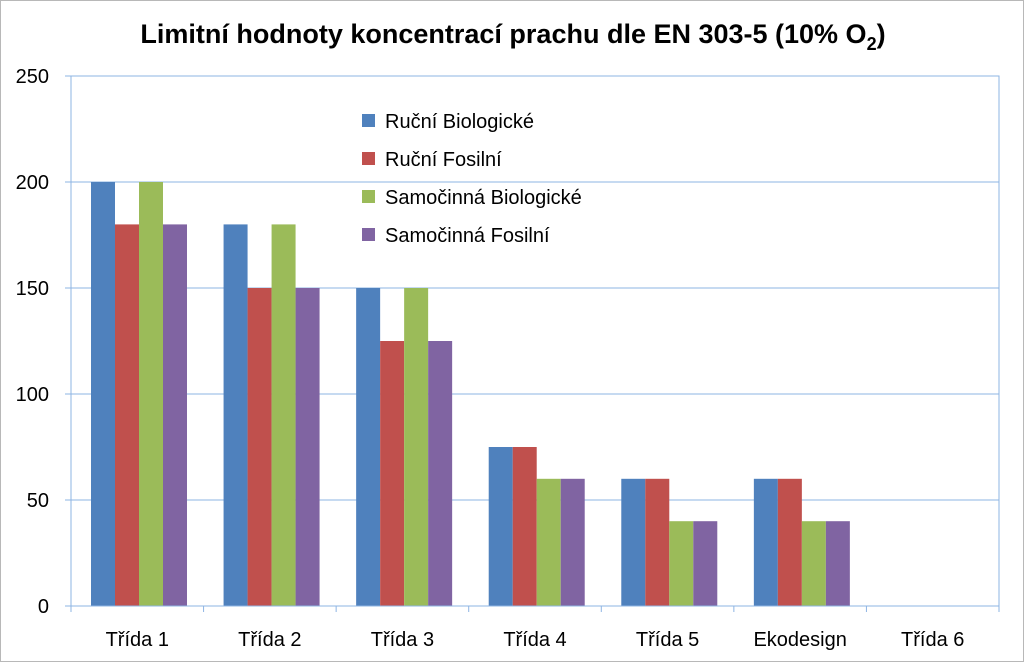 The height and width of the screenshot is (666, 1024). Describe the element at coordinates (872, 44) in the screenshot. I see `chart-title-subscript: 2` at that location.